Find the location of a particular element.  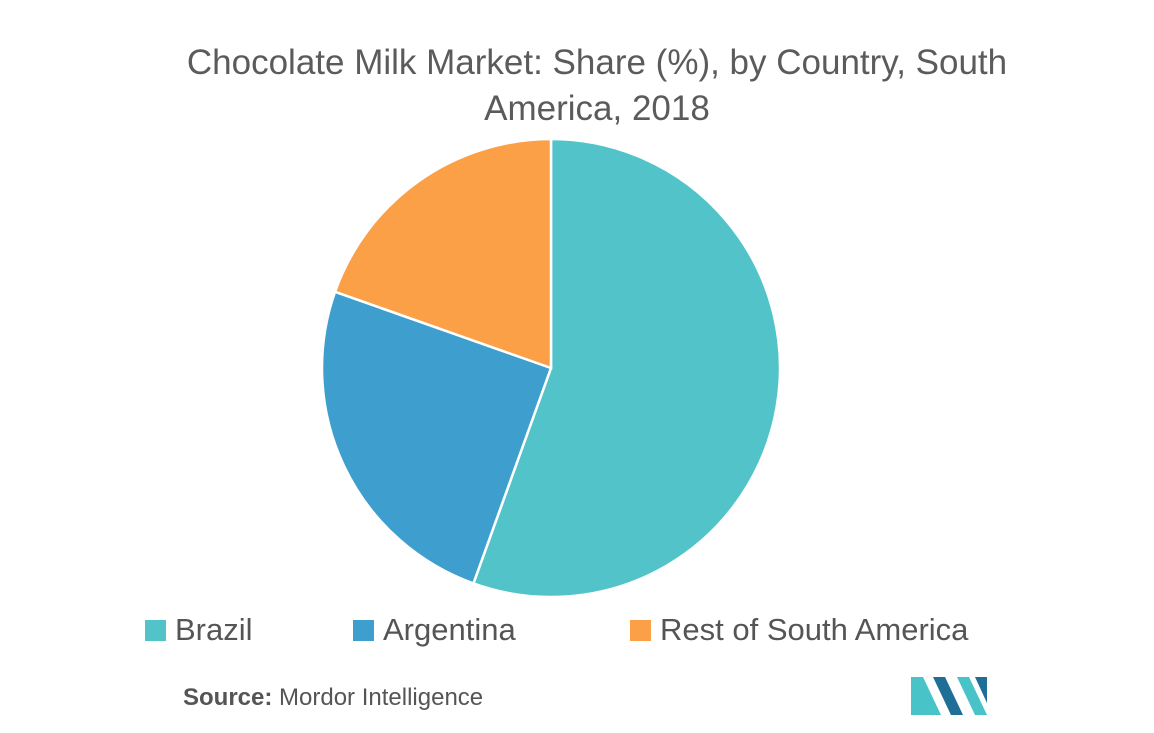

legend-swatch-rest-of-south-america is located at coordinates (640, 630).